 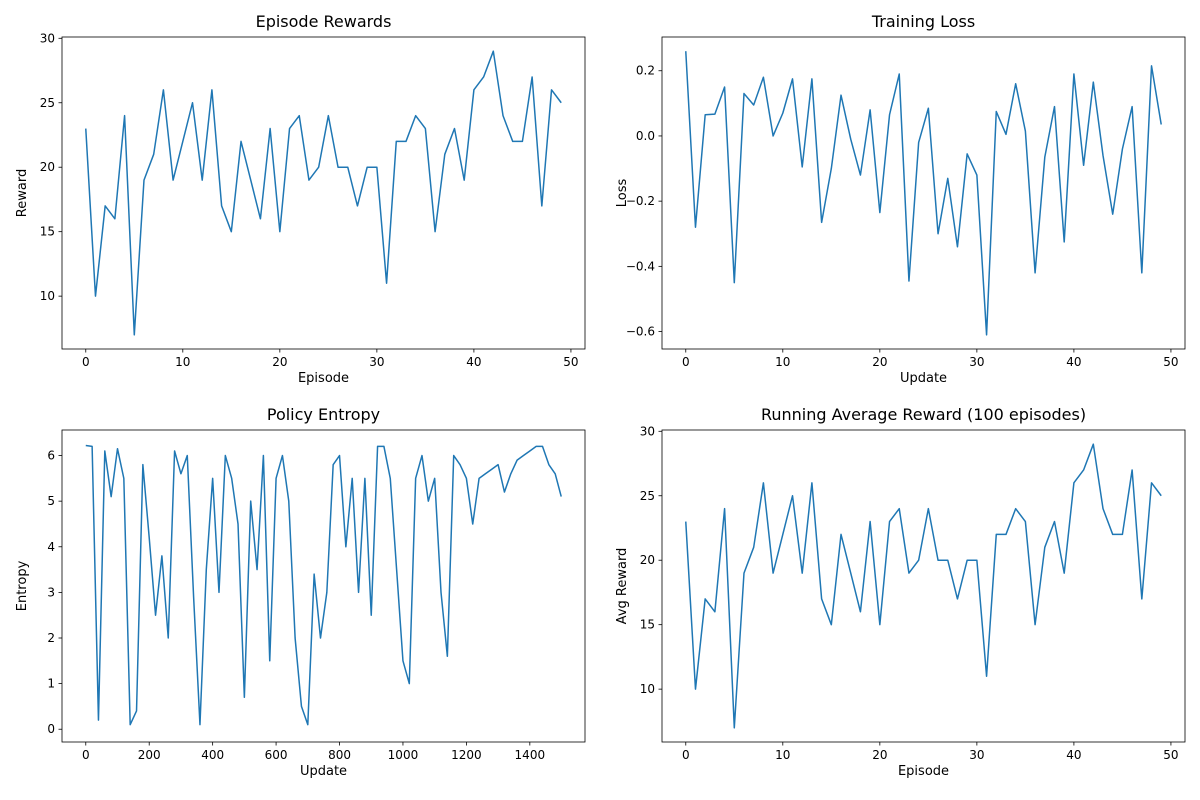 What do you see at coordinates (212, 755) in the screenshot?
I see `x-tick-label: 400` at bounding box center [212, 755].